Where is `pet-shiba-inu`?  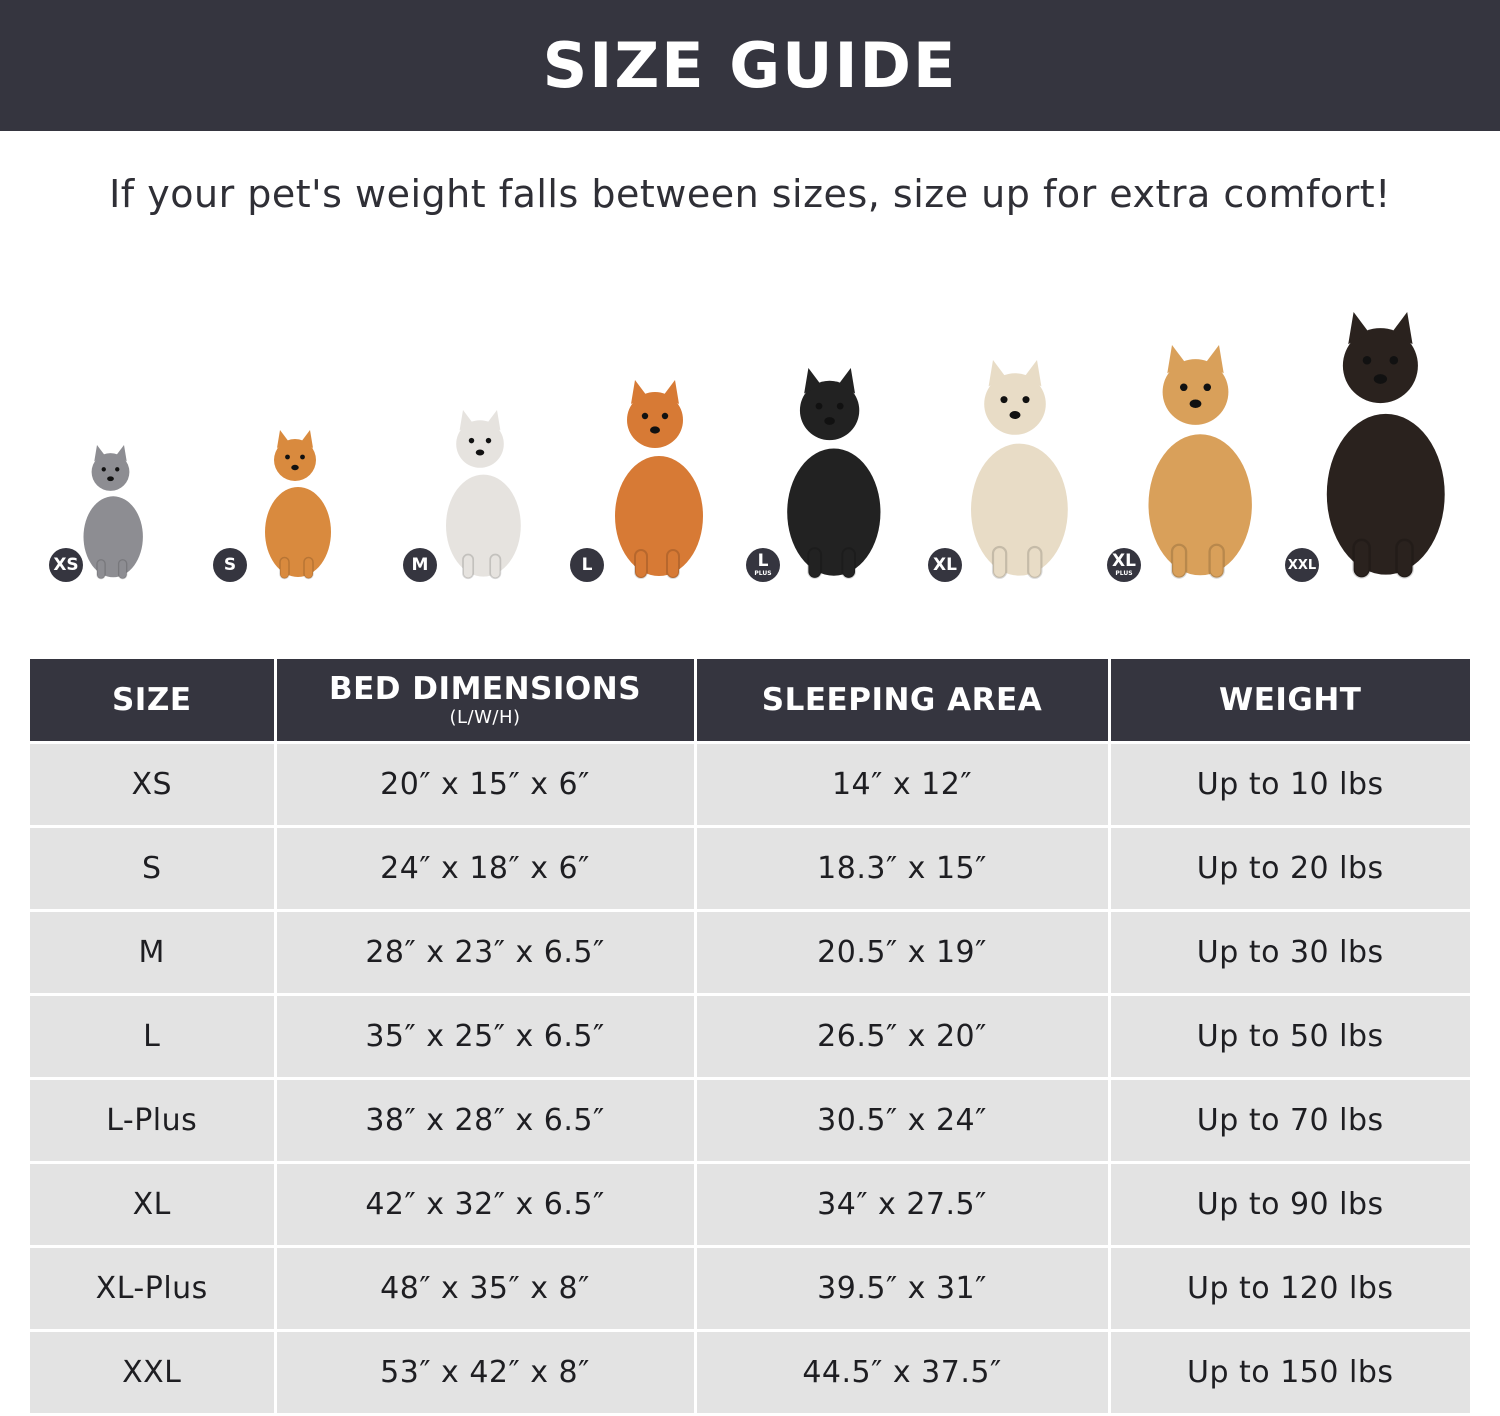 pet-shiba-inu is located at coordinates (655, 480).